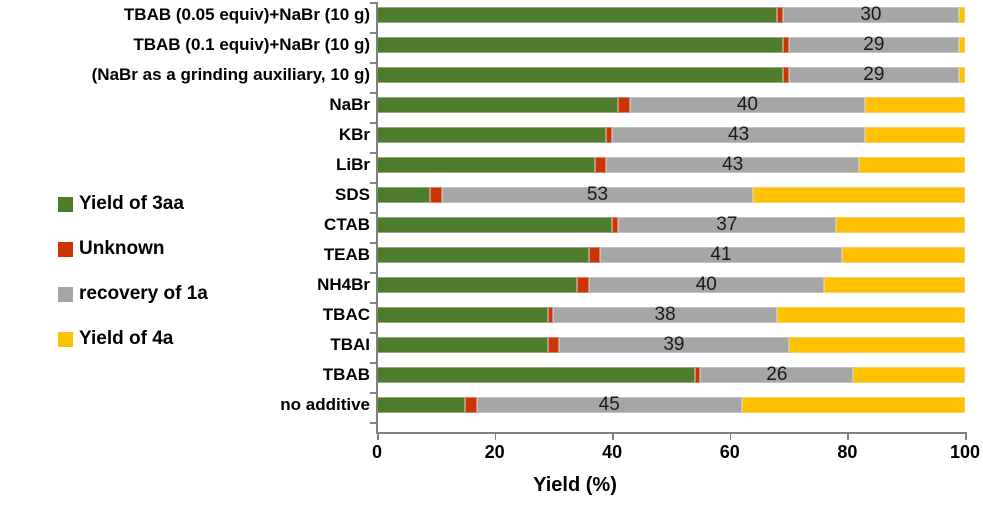 The width and height of the screenshot is (983, 510). Describe the element at coordinates (65, 294) in the screenshot. I see `legend-swatch-icon` at that location.